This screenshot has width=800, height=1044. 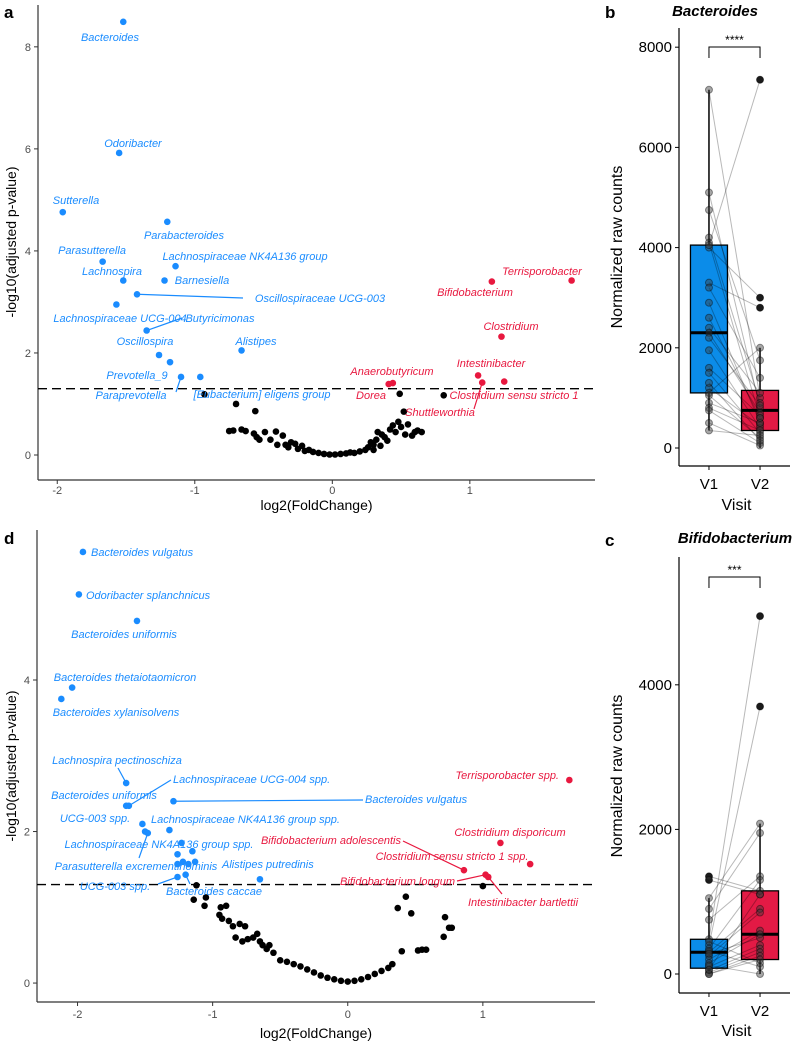 I want to click on point-label: Terrisporobacter, so click(x=542, y=272).